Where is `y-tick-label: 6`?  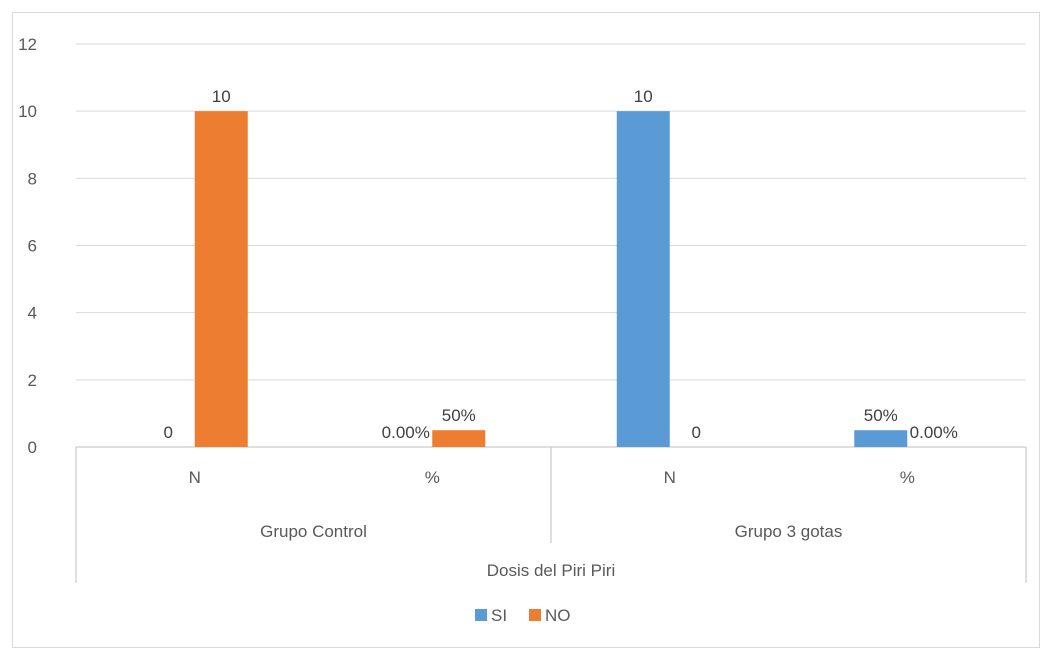
y-tick-label: 6 is located at coordinates (32, 246).